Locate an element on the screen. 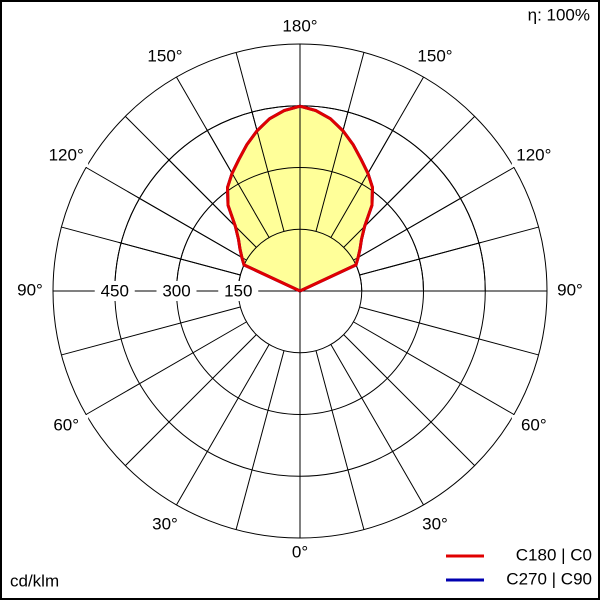  angle-label: 0° is located at coordinates (300, 551).